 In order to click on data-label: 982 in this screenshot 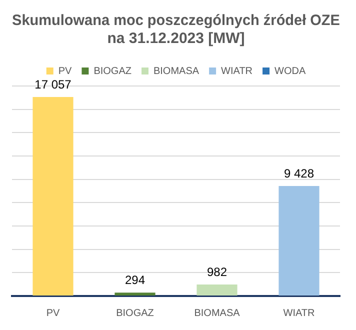, I will do `click(217, 271)`.